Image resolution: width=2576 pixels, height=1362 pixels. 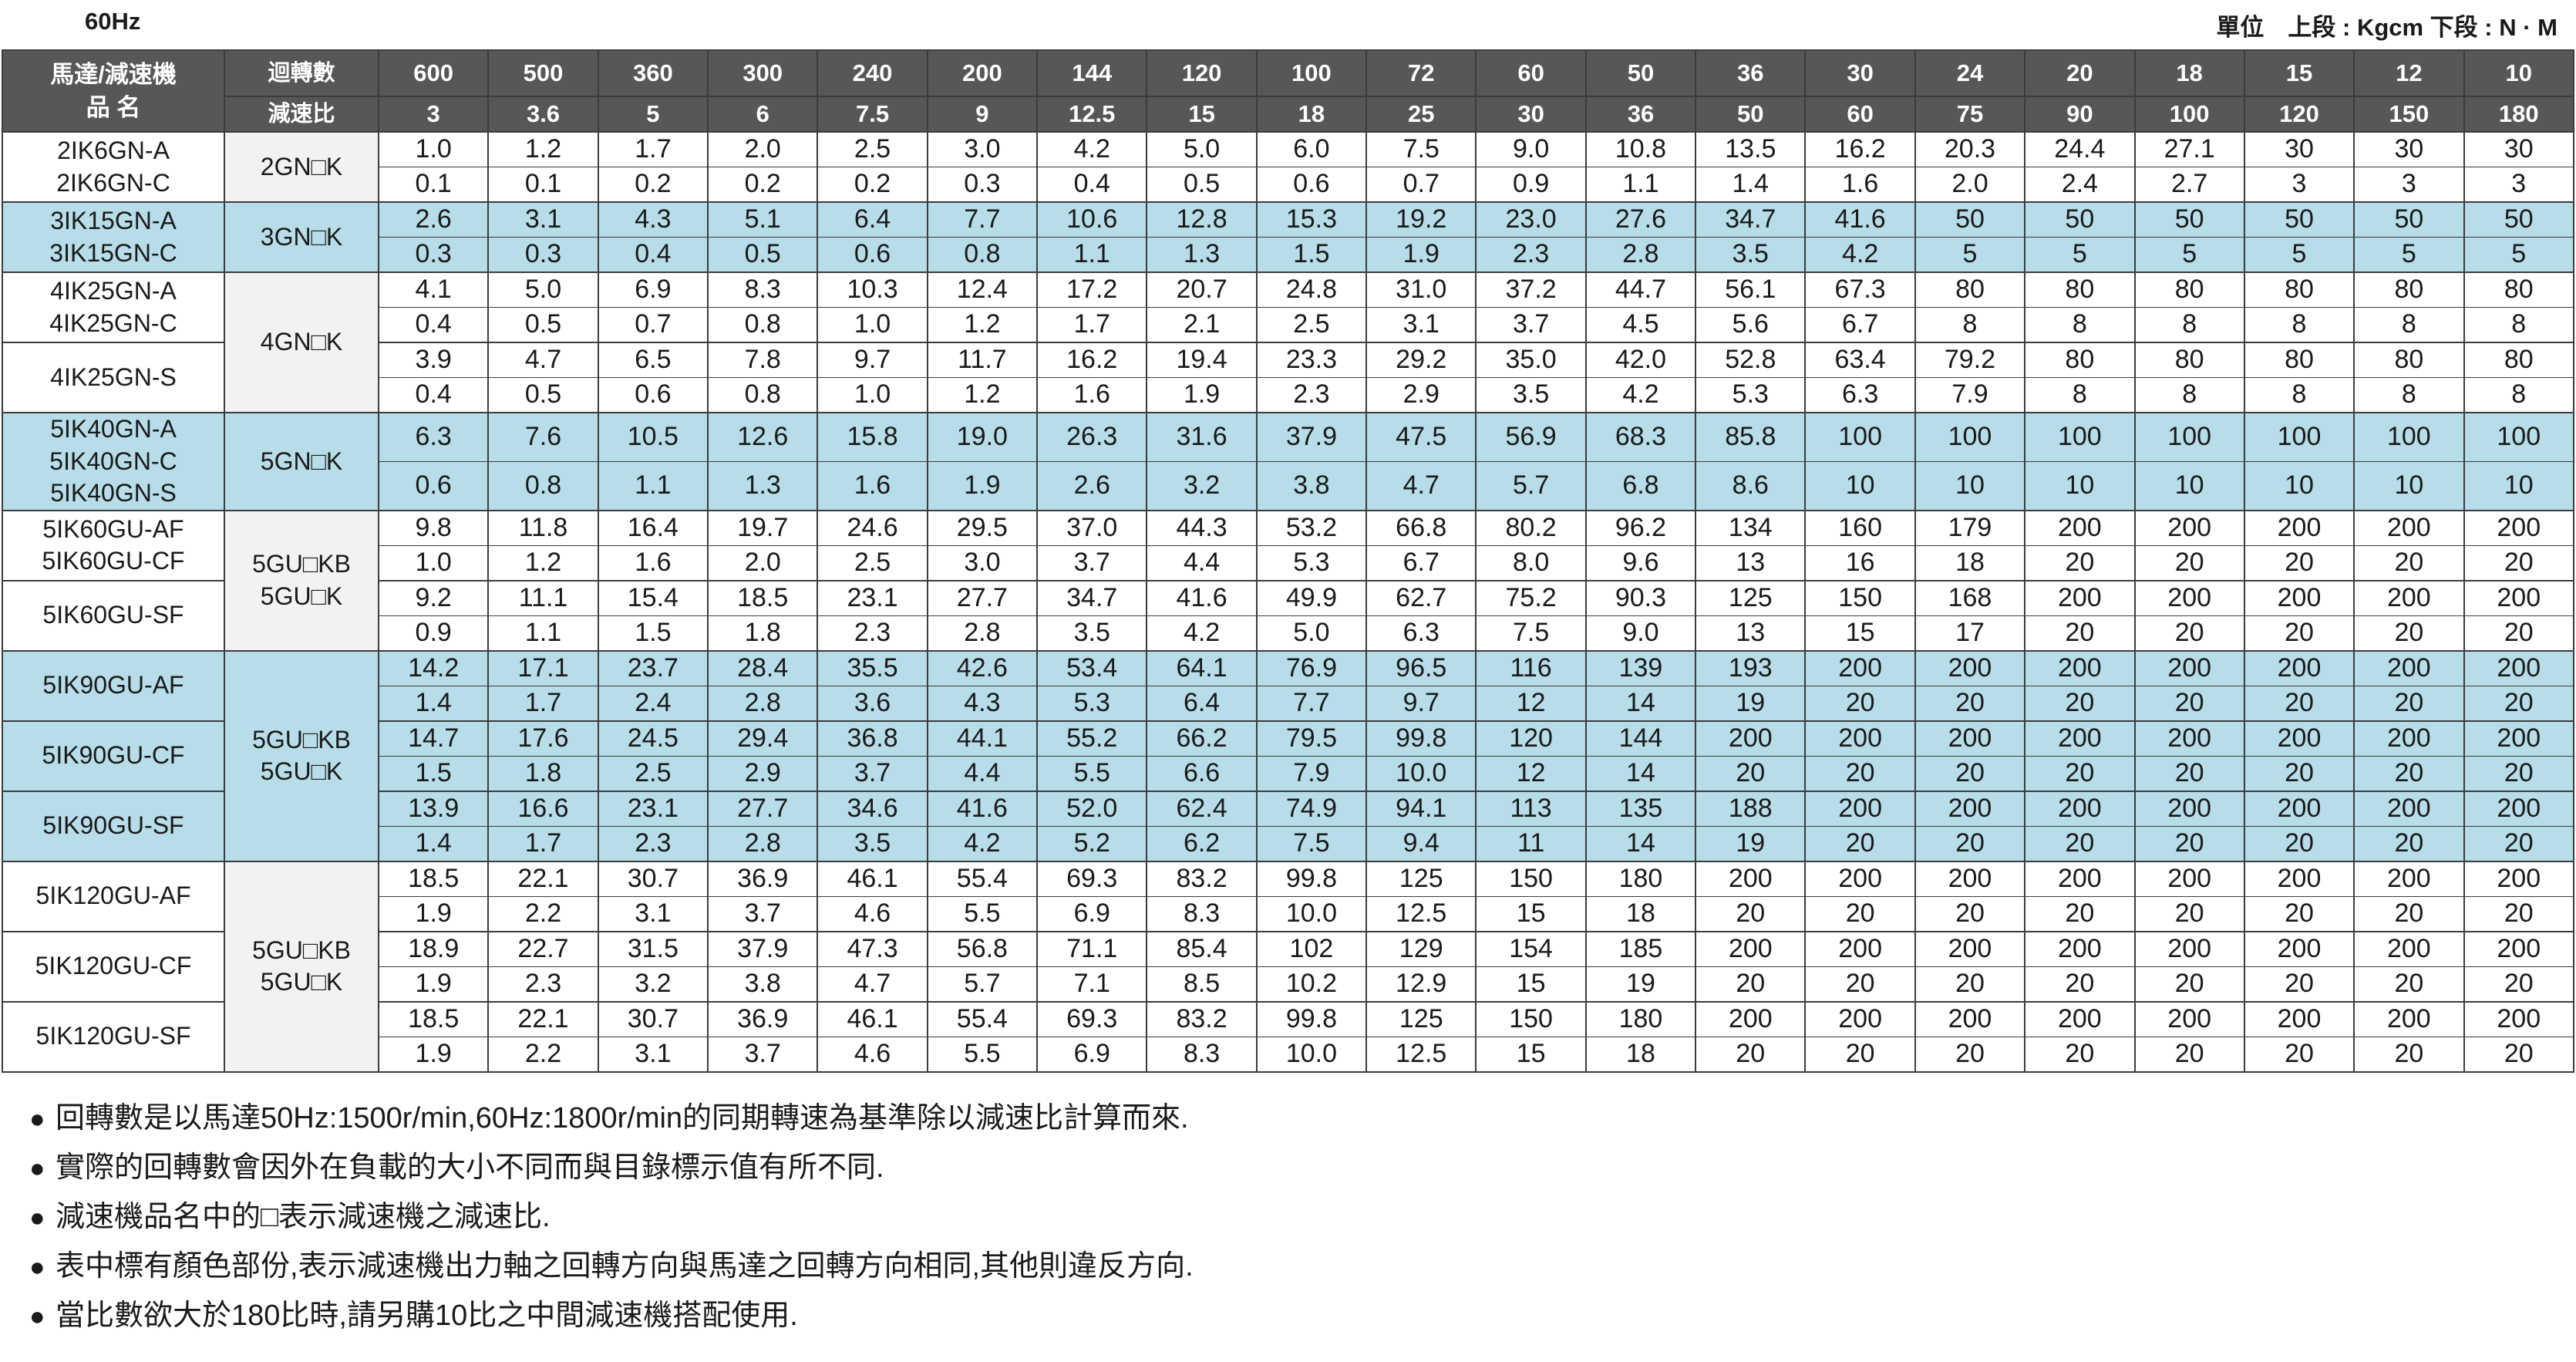 I want to click on frequency-label: 60Hz, so click(x=113, y=21).